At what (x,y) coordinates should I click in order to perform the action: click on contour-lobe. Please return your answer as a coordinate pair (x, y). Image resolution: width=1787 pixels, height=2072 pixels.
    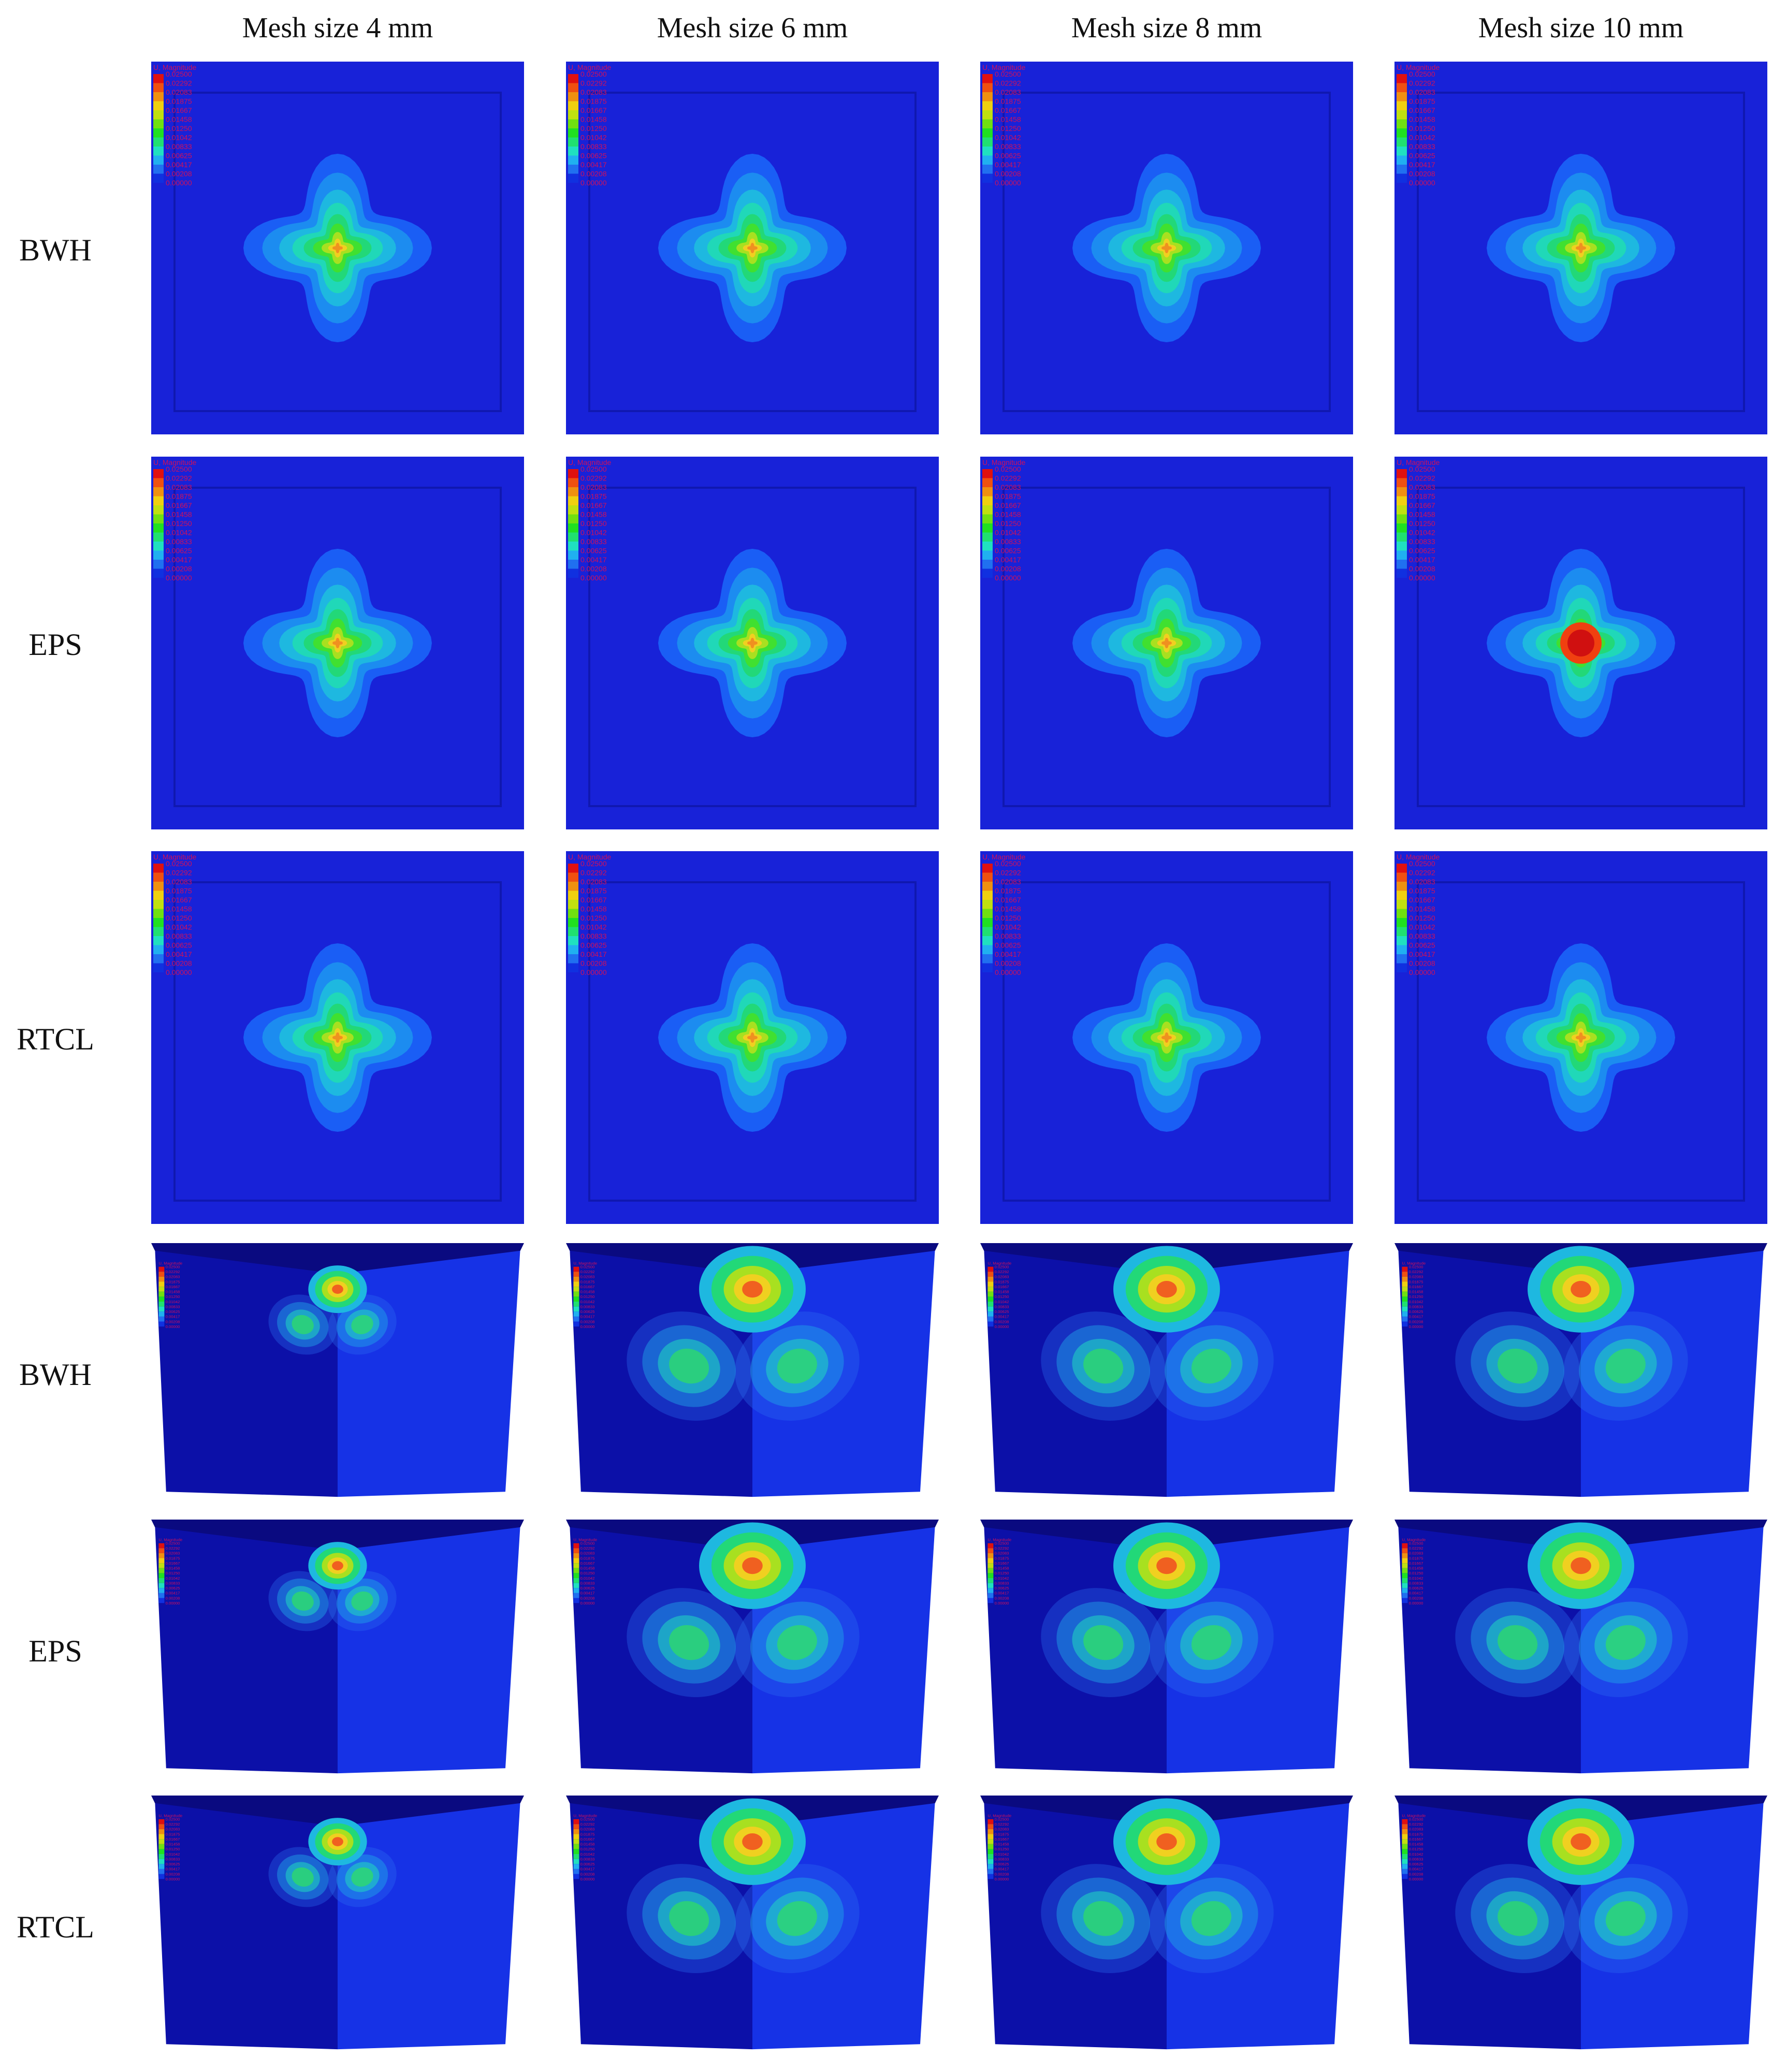
    Looking at the image, I should click on (1625, 1919).